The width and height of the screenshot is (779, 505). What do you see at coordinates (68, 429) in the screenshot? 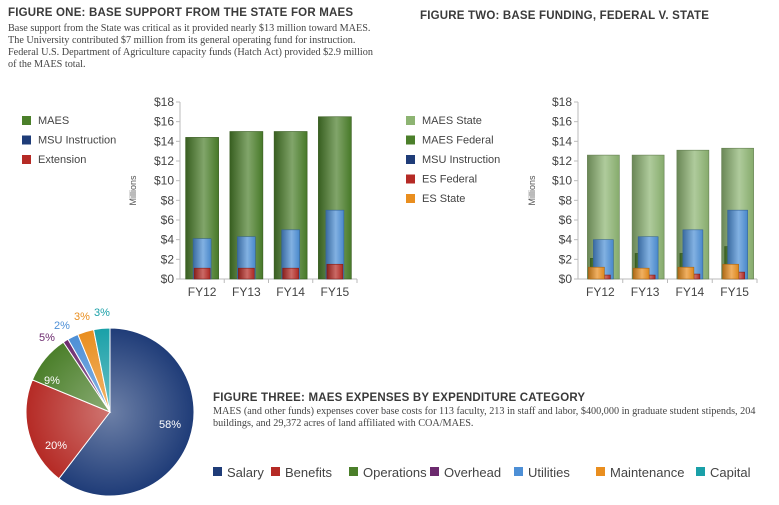
I see `pie-slice-benefits` at bounding box center [68, 429].